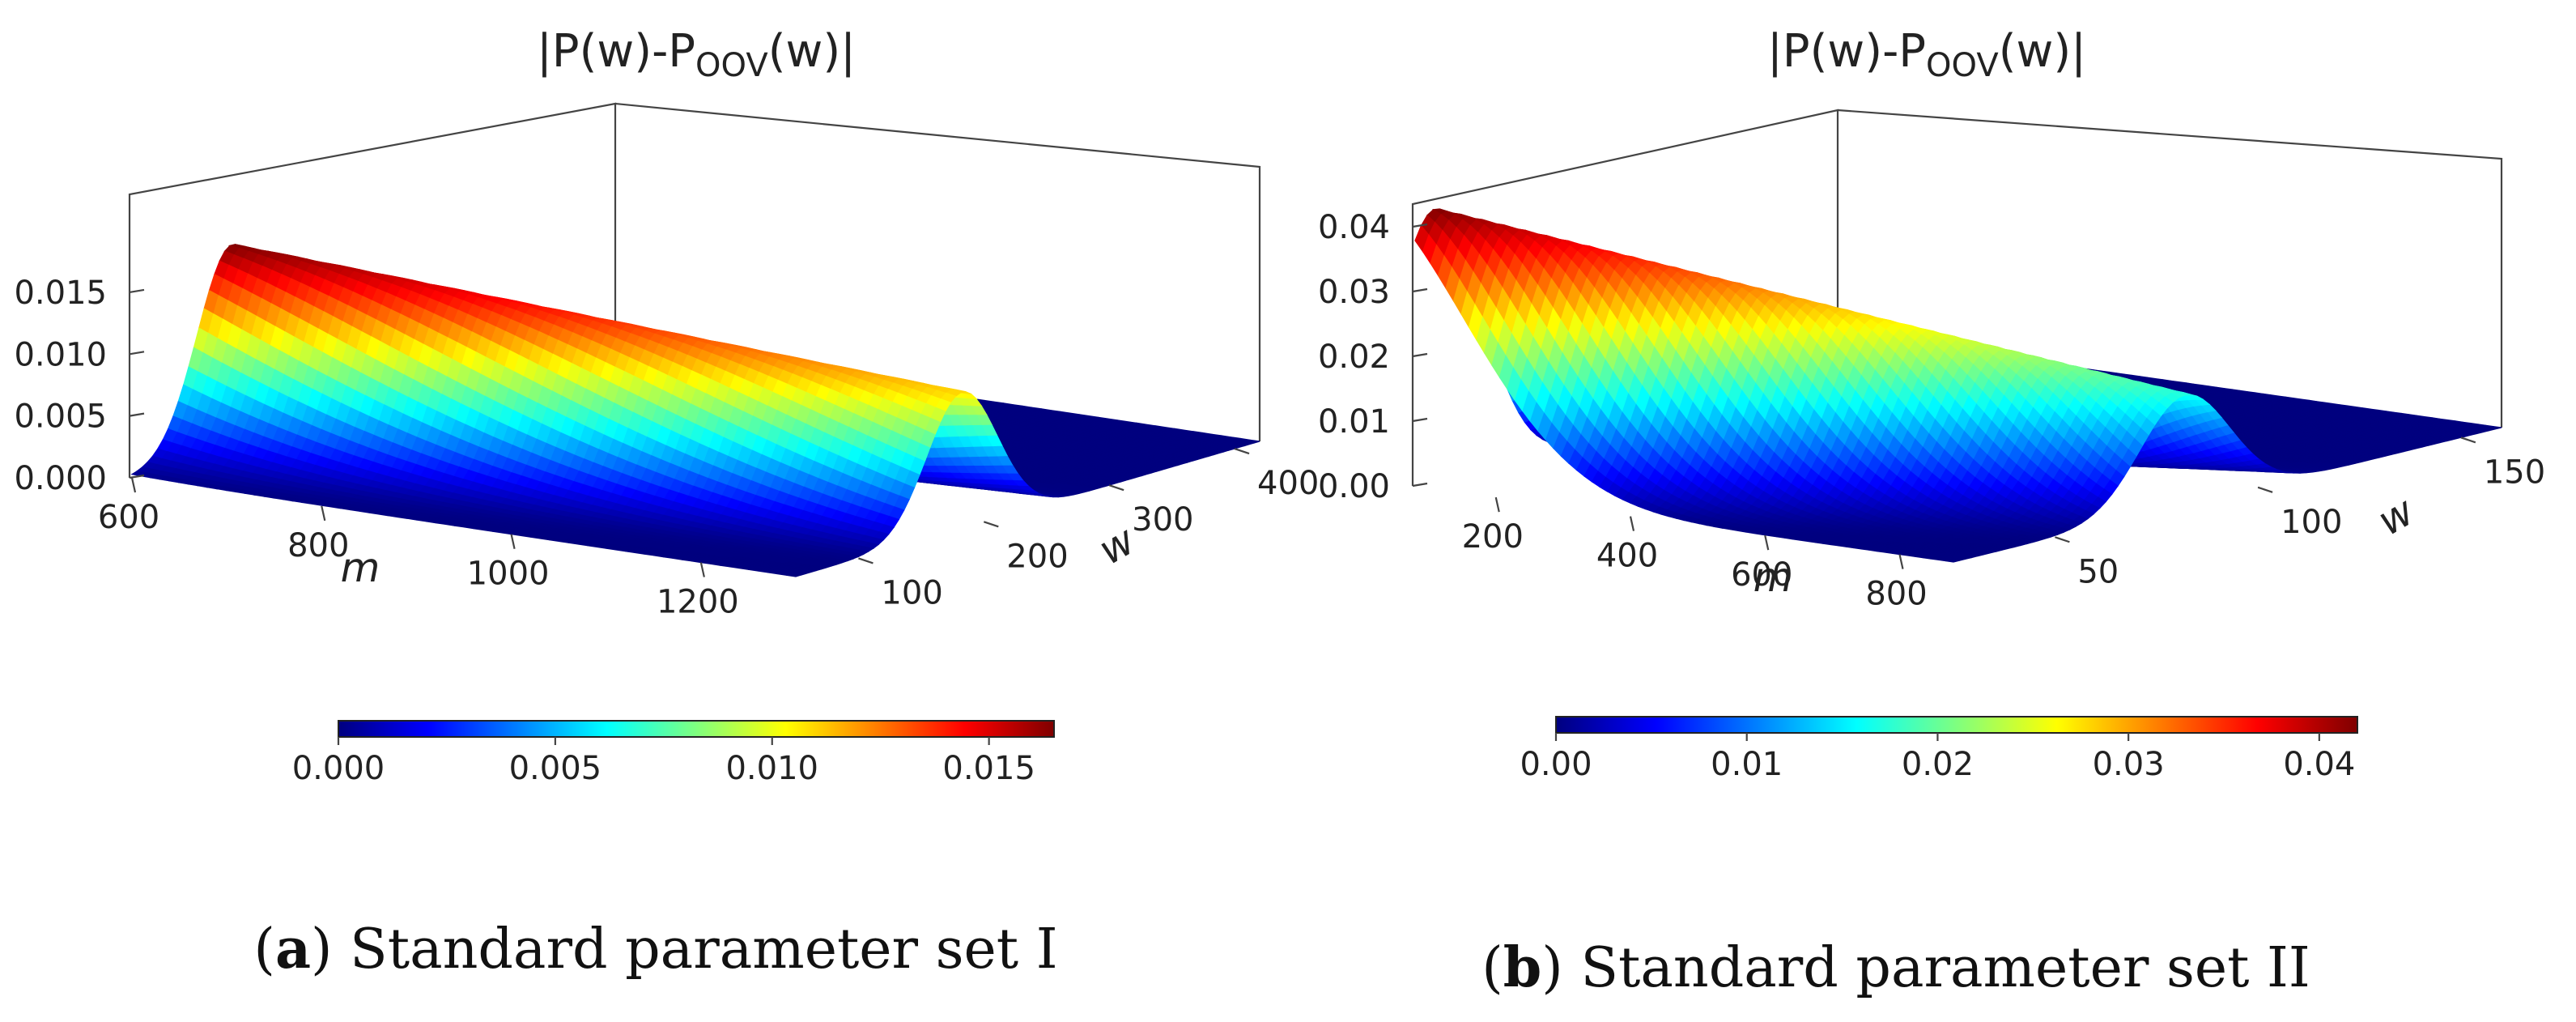 The image size is (2576, 1022). What do you see at coordinates (695, 410) in the screenshot?
I see `surface-a` at bounding box center [695, 410].